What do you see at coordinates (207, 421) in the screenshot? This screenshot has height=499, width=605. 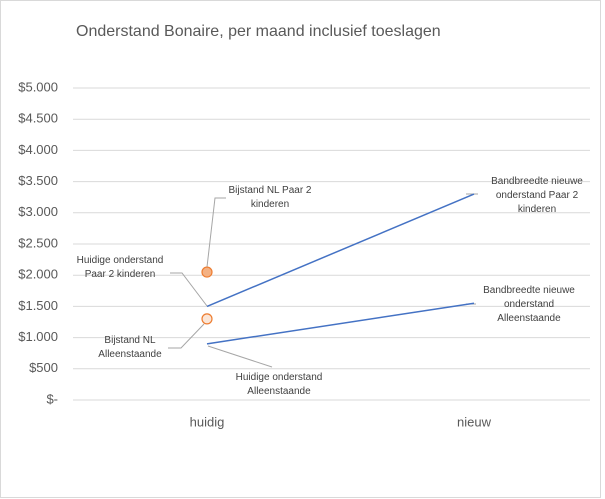 I see `x-tick-label: huidig` at bounding box center [207, 421].